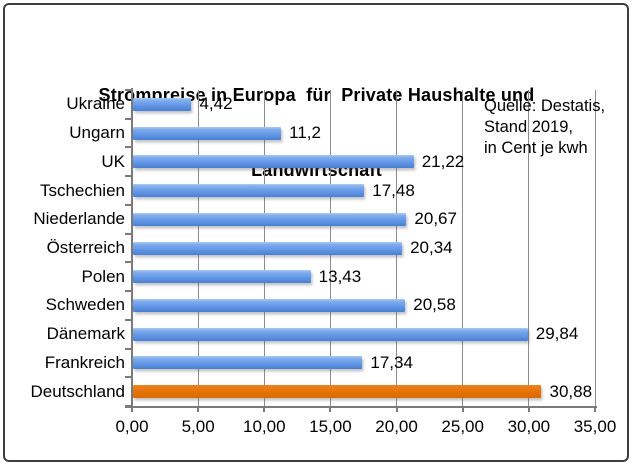  I want to click on bar-deutschland, so click(337, 392).